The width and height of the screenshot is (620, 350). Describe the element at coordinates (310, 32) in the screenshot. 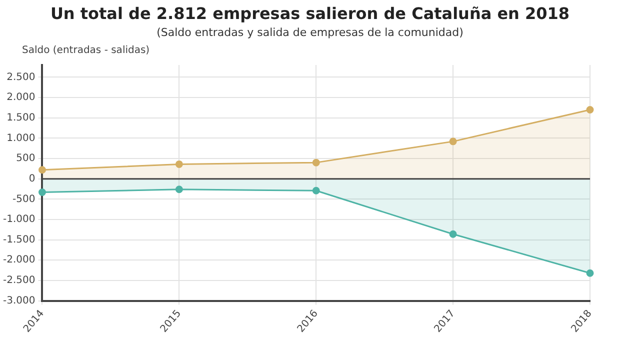

I see `chart-subtitle: (Saldo entradas y salida de empresas de la comunidad)` at that location.